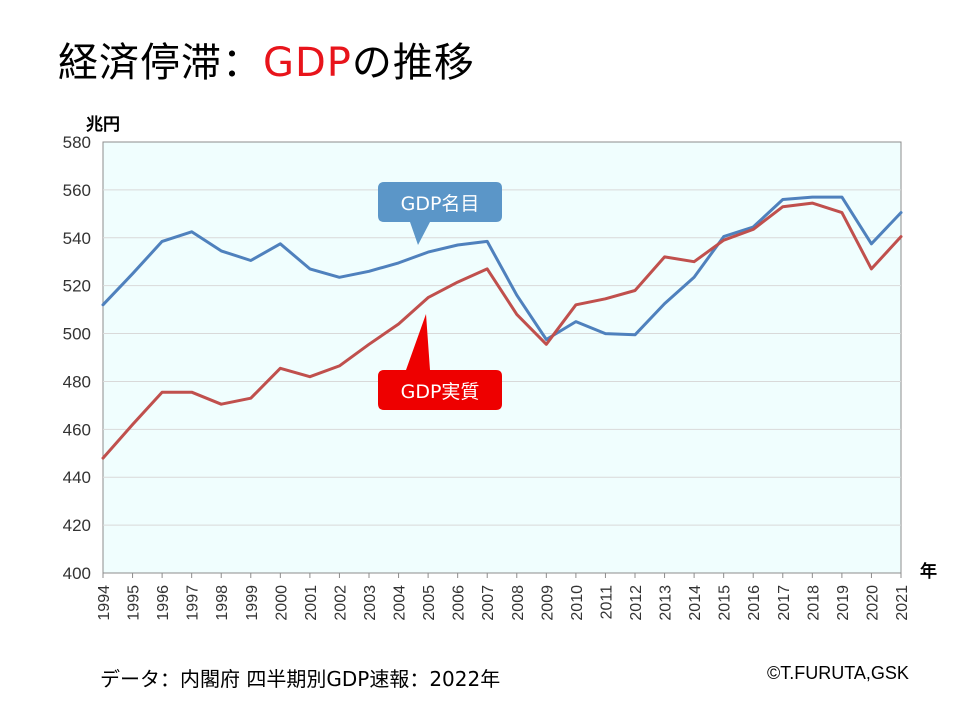  Describe the element at coordinates (307, 63) in the screenshot. I see `title-accent: GDP` at that location.